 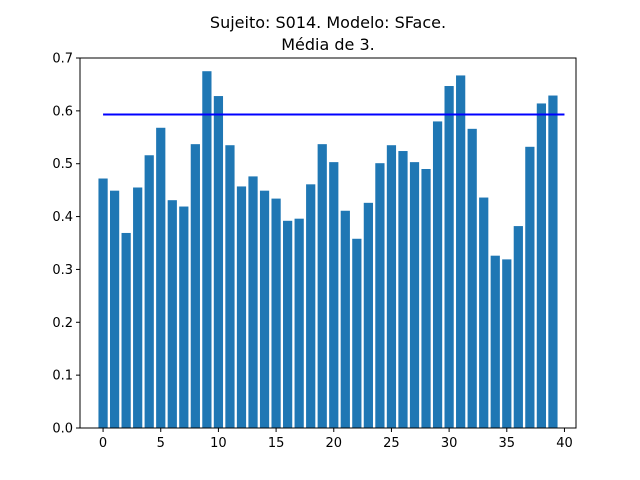 What do you see at coordinates (507, 443) in the screenshot?
I see `x-tick-label: 35` at bounding box center [507, 443].